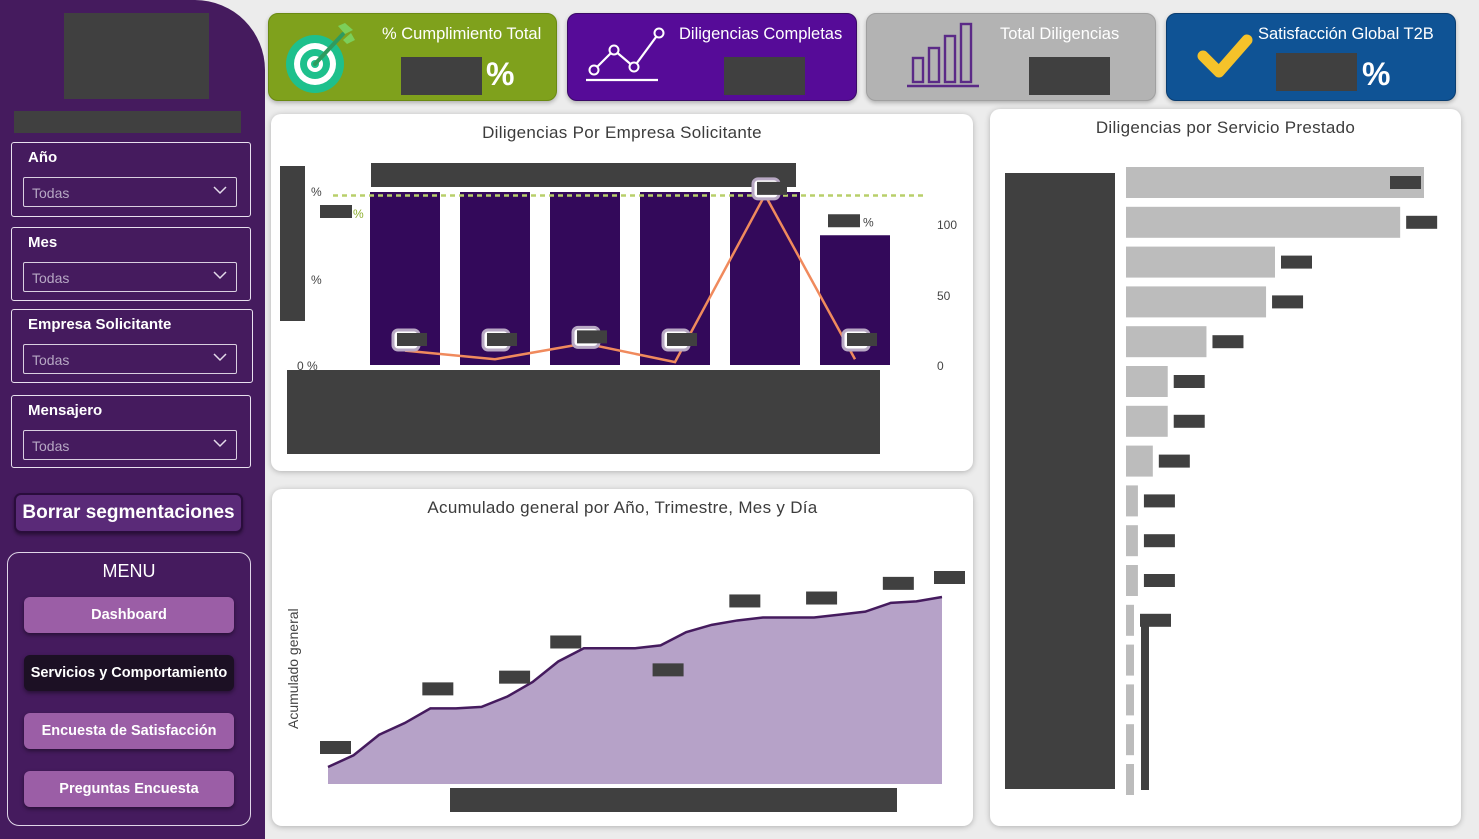 The image size is (1479, 839). I want to click on slicer-mes-dropdown: Todas, so click(130, 277).